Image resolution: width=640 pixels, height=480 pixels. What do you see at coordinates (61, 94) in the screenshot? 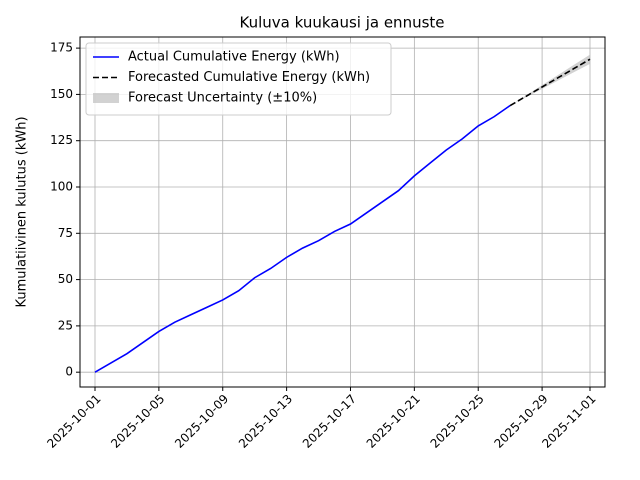
I see `y-tick-label: 150` at bounding box center [61, 94].